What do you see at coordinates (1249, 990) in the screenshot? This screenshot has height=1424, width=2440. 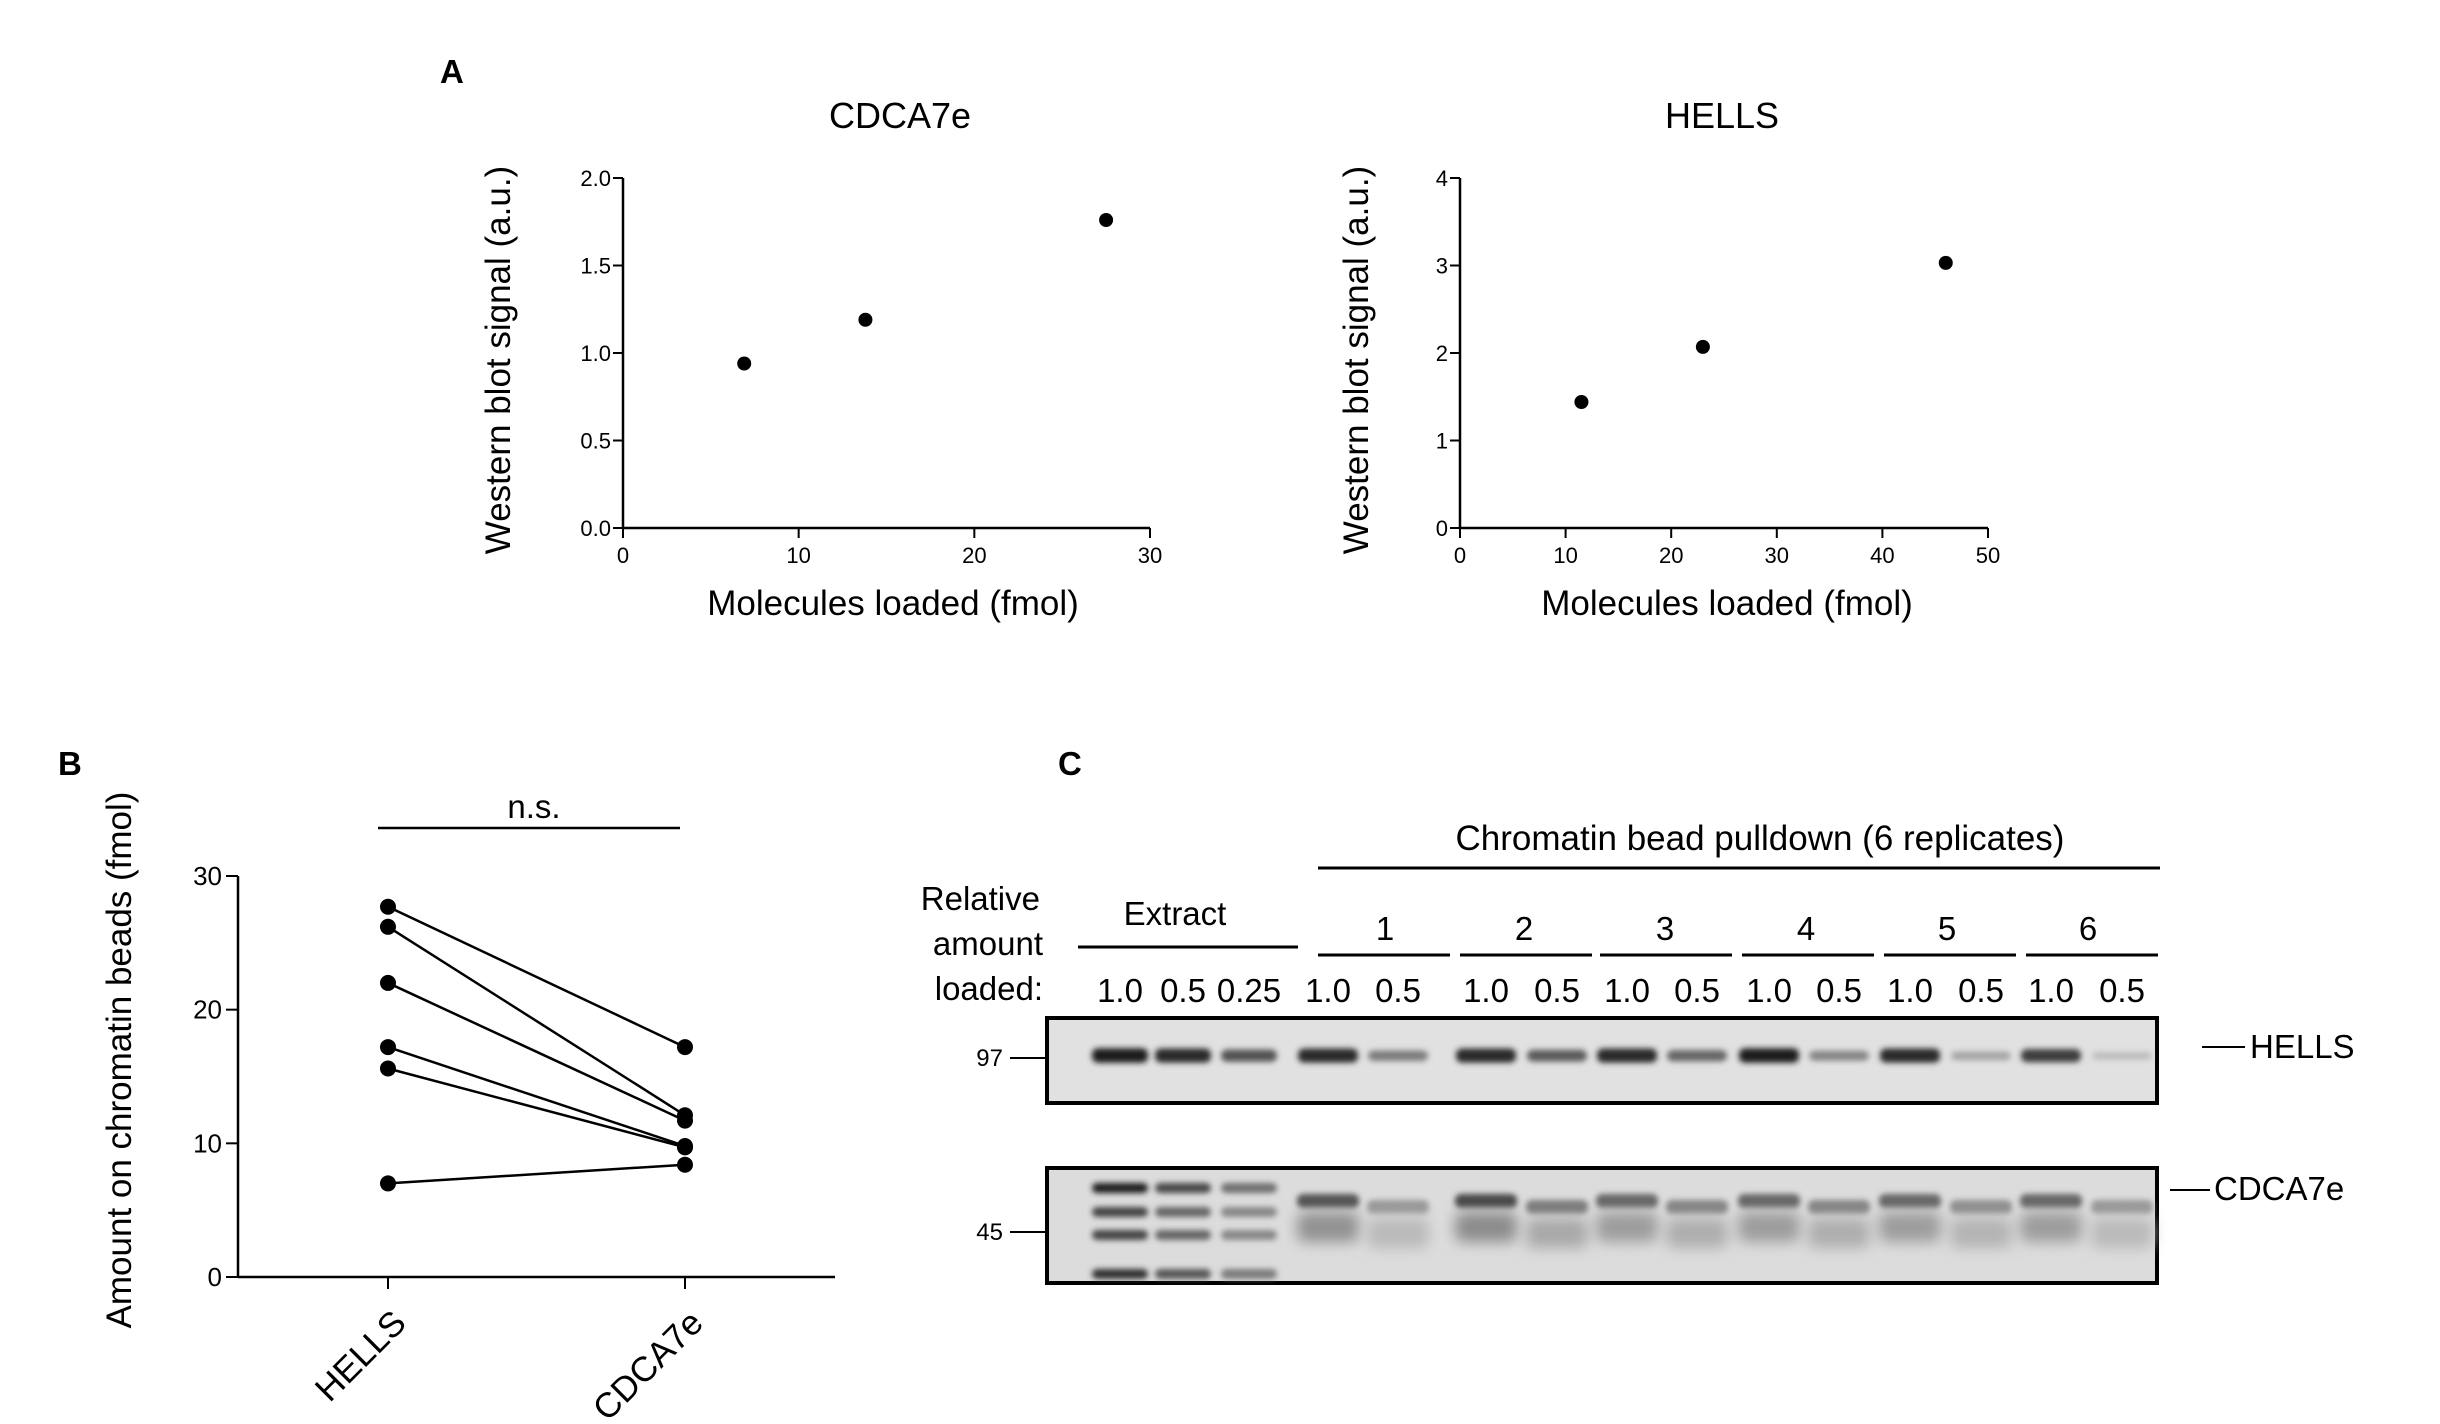 I see `lane-label: 0.25` at bounding box center [1249, 990].